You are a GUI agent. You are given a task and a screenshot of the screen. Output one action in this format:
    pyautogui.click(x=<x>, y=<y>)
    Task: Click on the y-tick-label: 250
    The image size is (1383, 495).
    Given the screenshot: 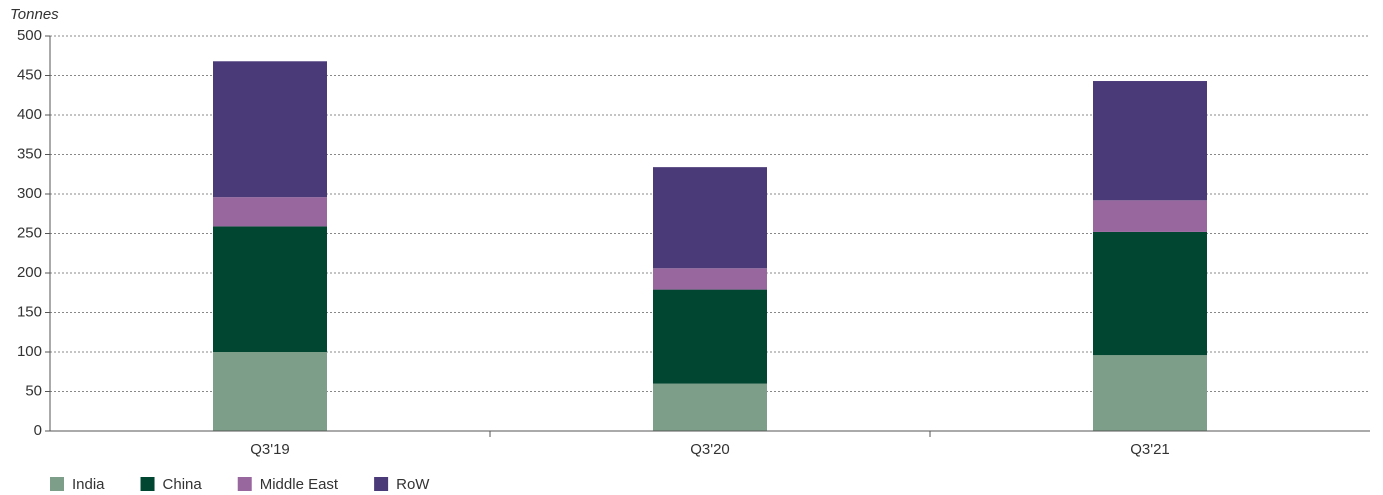 What is the action you would take?
    pyautogui.click(x=29, y=232)
    